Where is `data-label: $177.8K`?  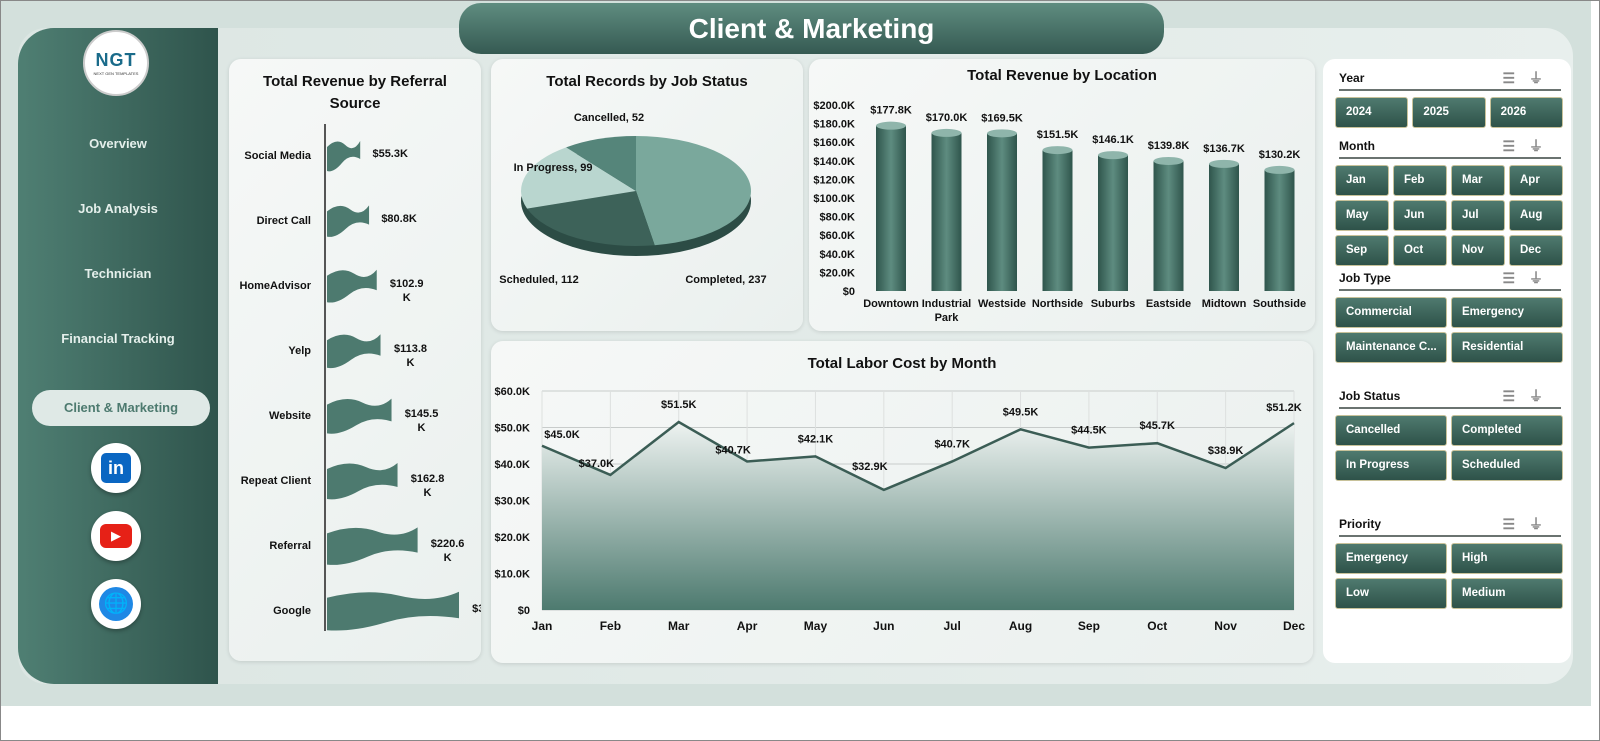 data-label: $177.8K is located at coordinates (891, 111).